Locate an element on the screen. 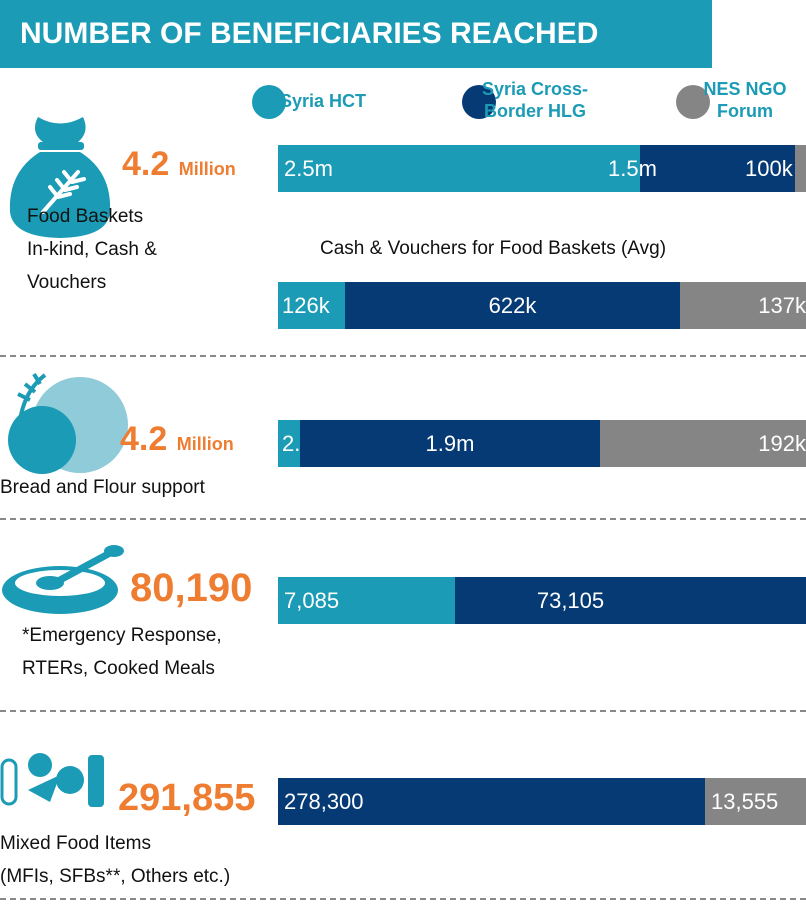 This screenshot has height=907, width=806. segment: 1.5m is located at coordinates (701, 168).